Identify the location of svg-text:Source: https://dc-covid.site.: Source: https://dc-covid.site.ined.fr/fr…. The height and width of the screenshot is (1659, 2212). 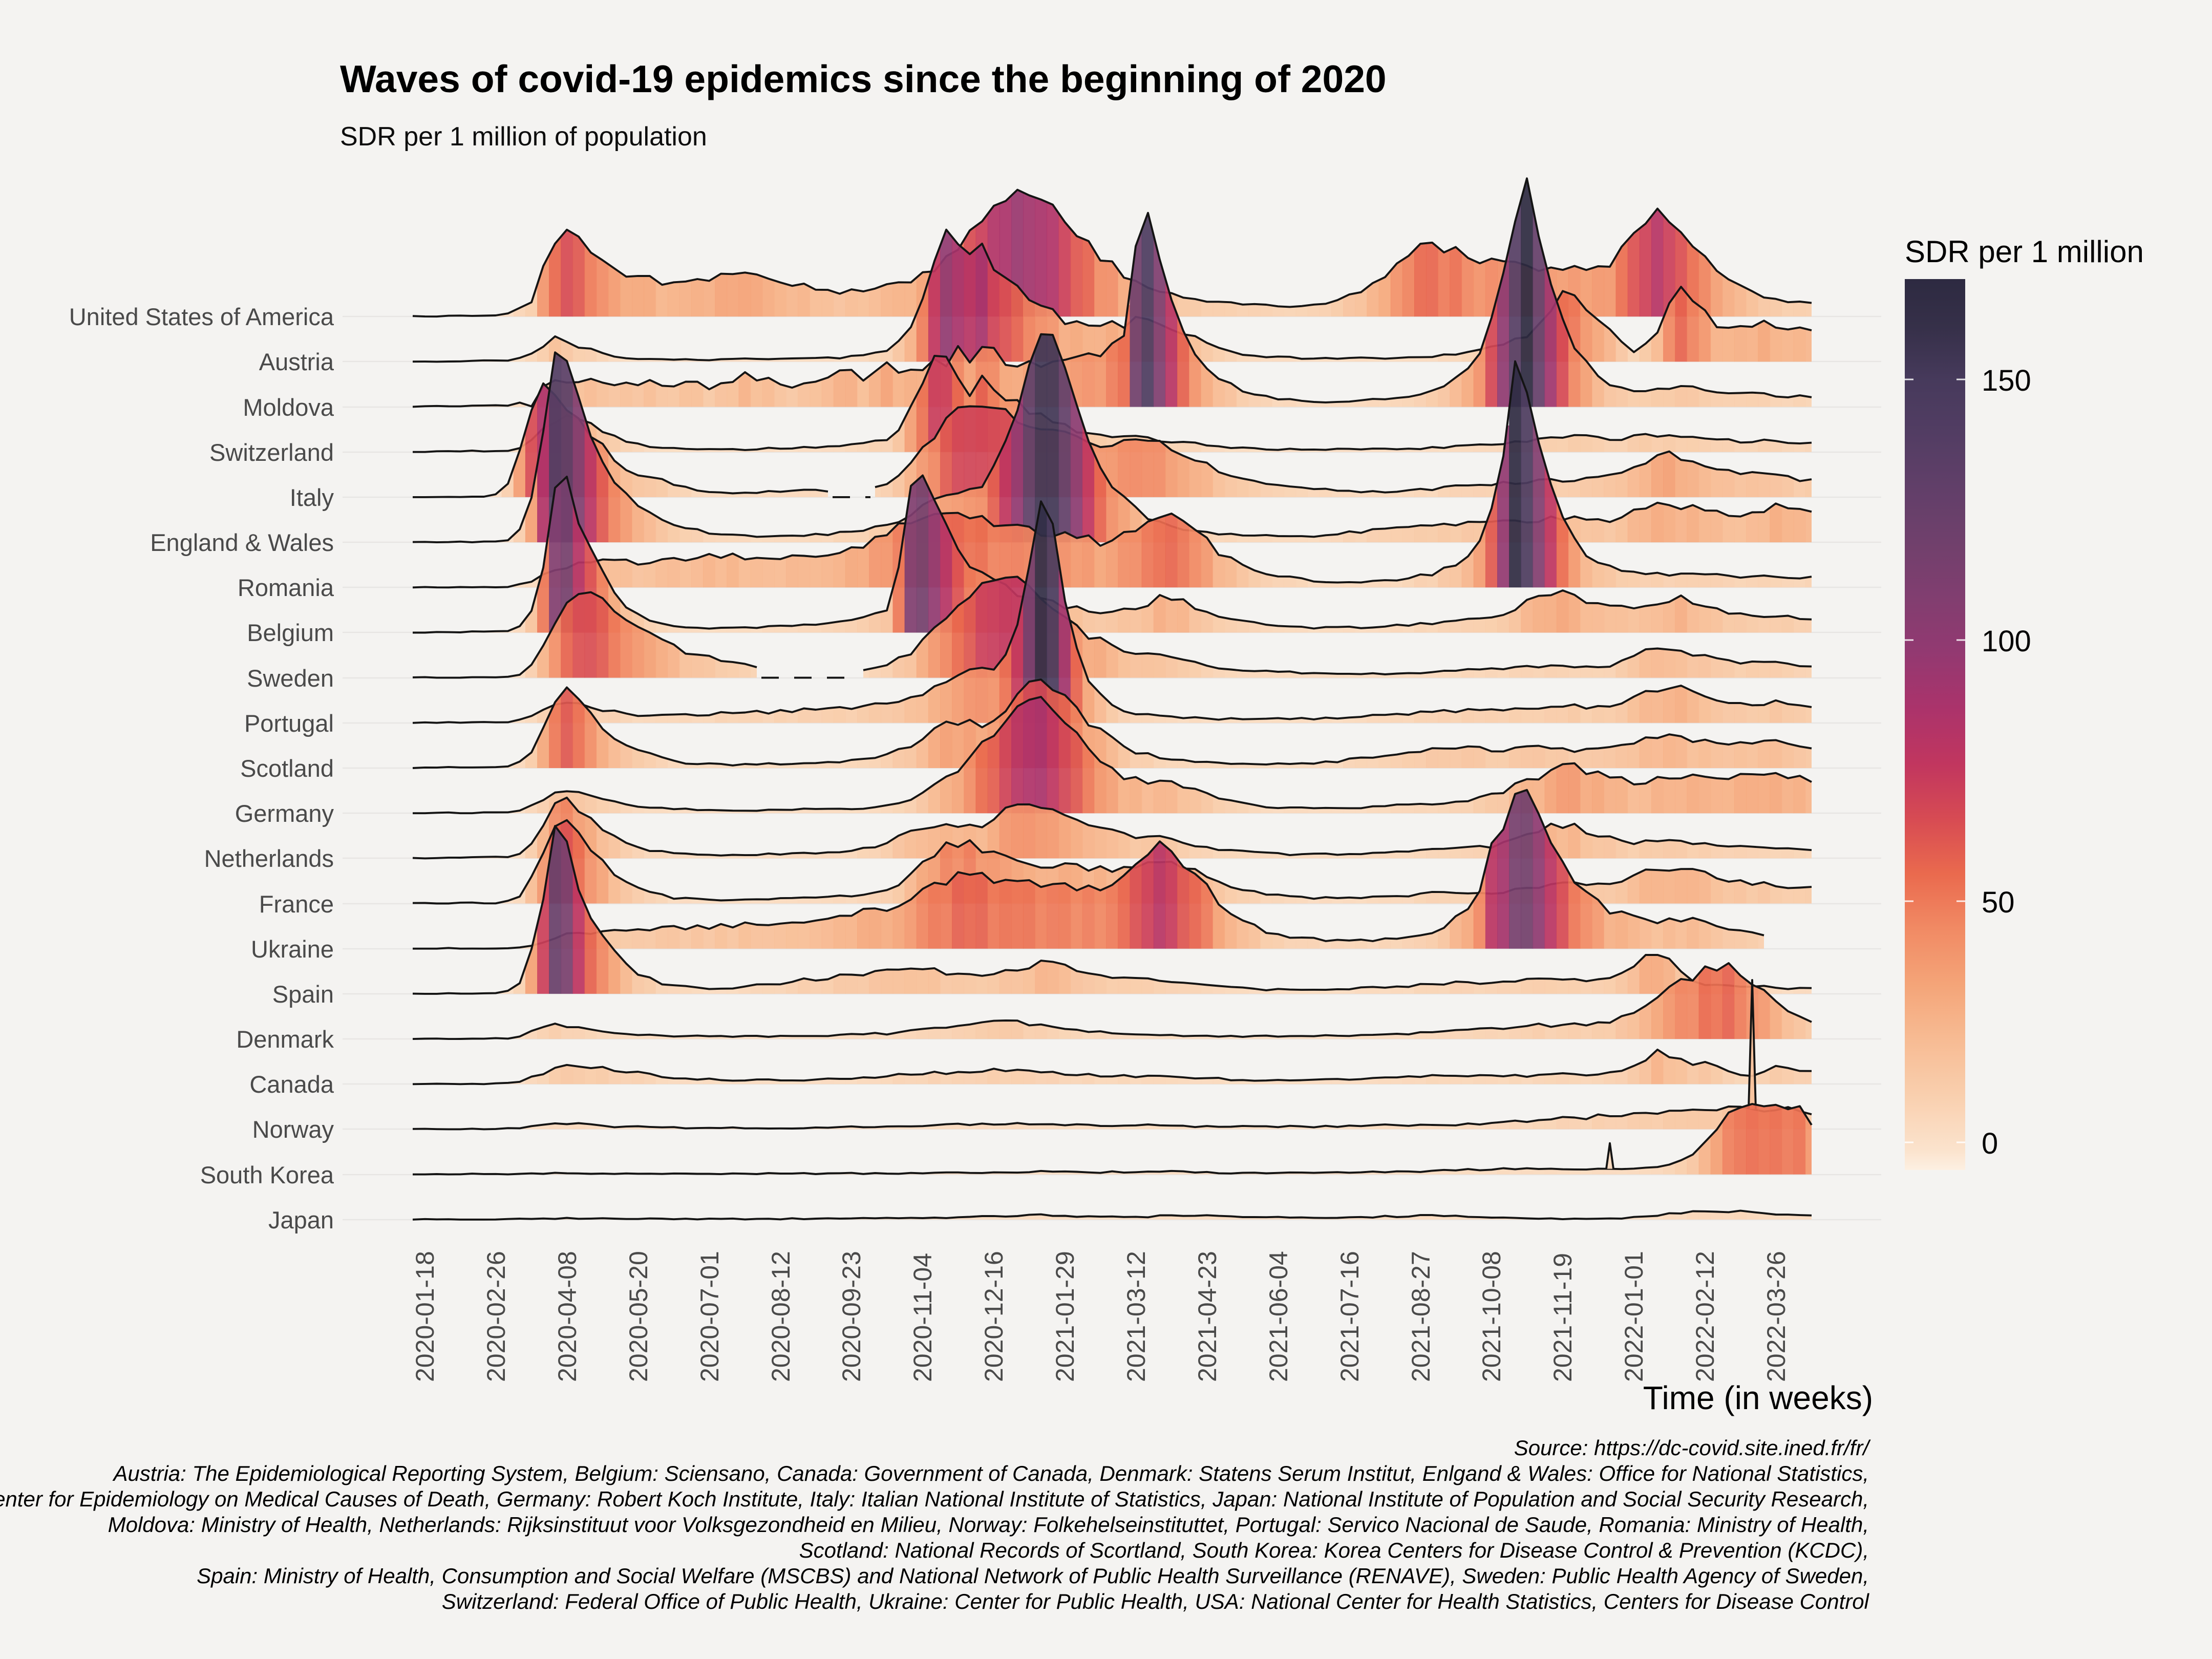
(1693, 1448).